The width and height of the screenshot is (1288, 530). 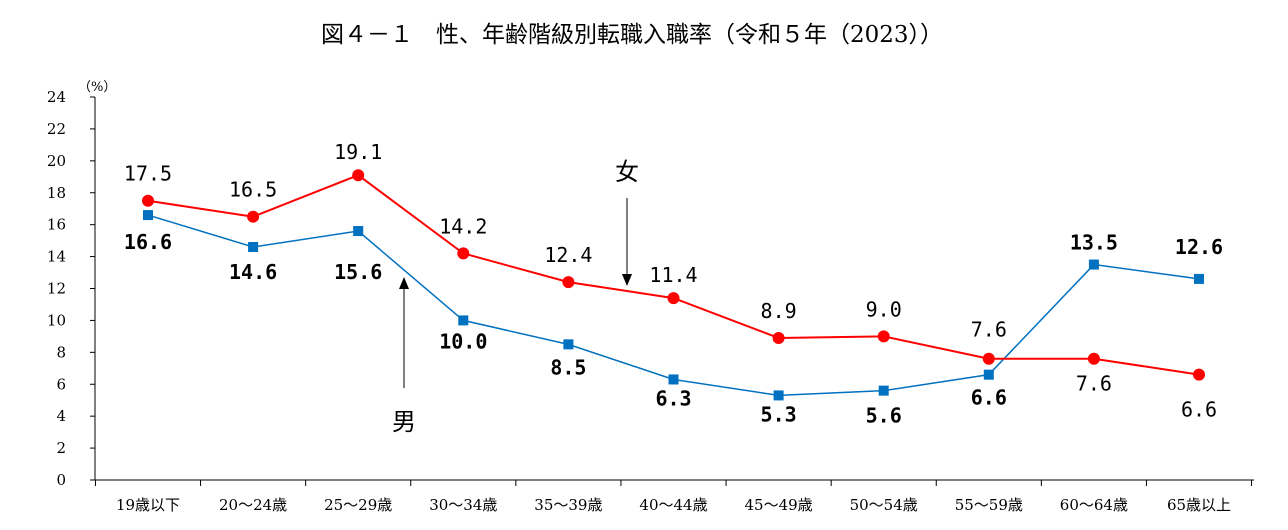 What do you see at coordinates (463, 505) in the screenshot?
I see `x-category-label: 30～34歳` at bounding box center [463, 505].